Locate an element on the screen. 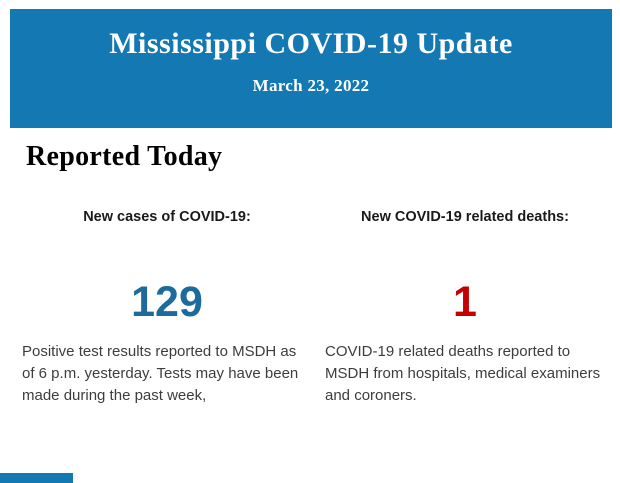 The height and width of the screenshot is (483, 620). section-heading-reported-today: Reported Today is located at coordinates (124, 156).